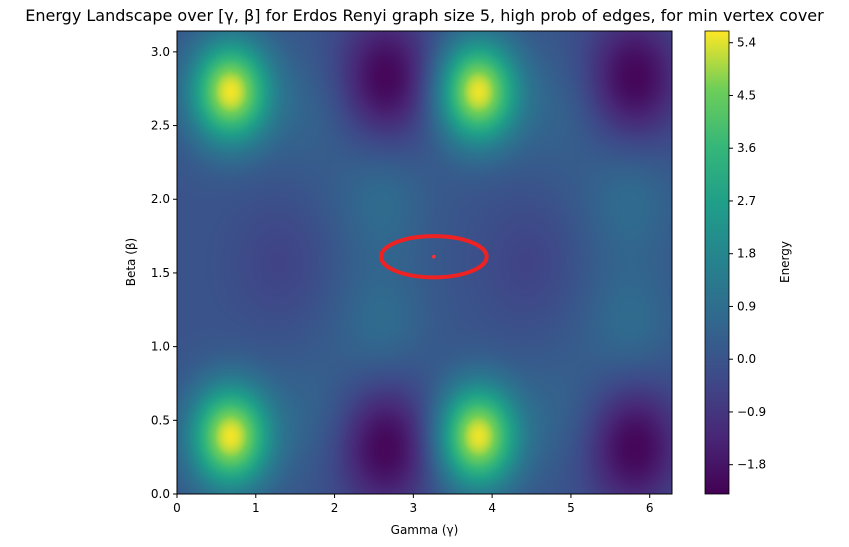 The width and height of the screenshot is (849, 547). I want to click on x-axis-label: Gamma (γ), so click(425, 530).